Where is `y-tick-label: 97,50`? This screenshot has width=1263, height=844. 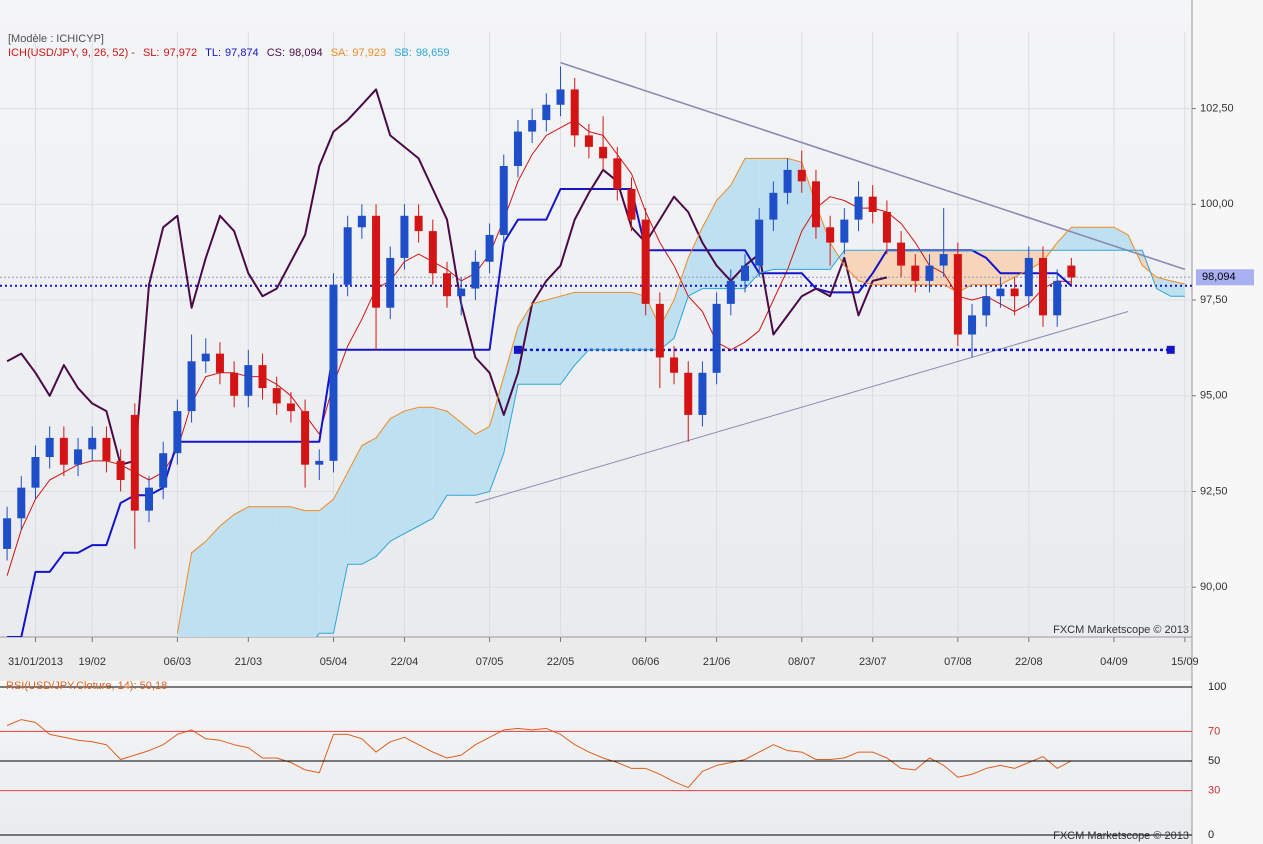
y-tick-label: 97,50 is located at coordinates (1214, 300).